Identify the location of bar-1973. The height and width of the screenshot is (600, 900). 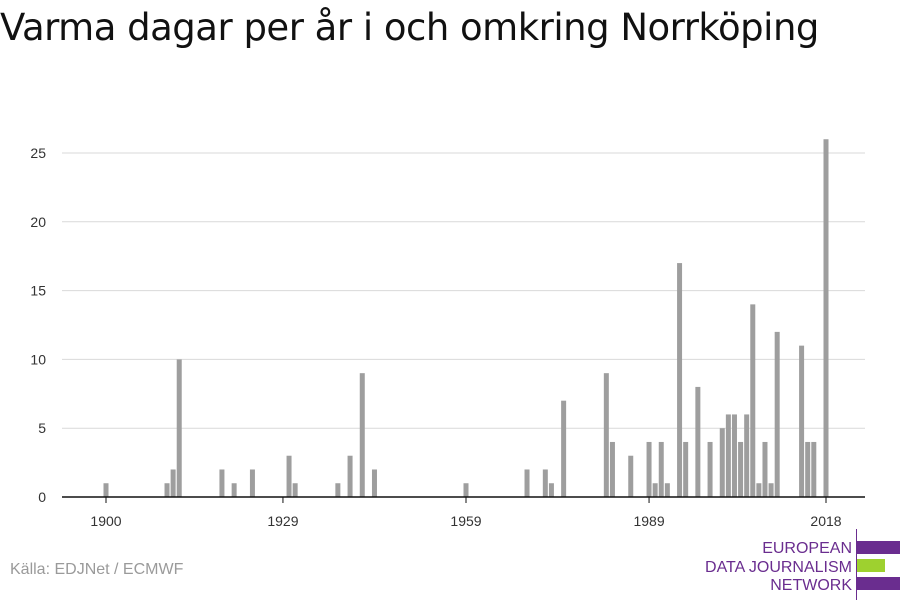
(551, 490).